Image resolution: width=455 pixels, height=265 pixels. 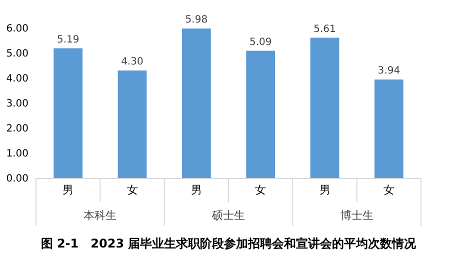 I want to click on y-tick-label: 4.00, so click(x=17, y=79).